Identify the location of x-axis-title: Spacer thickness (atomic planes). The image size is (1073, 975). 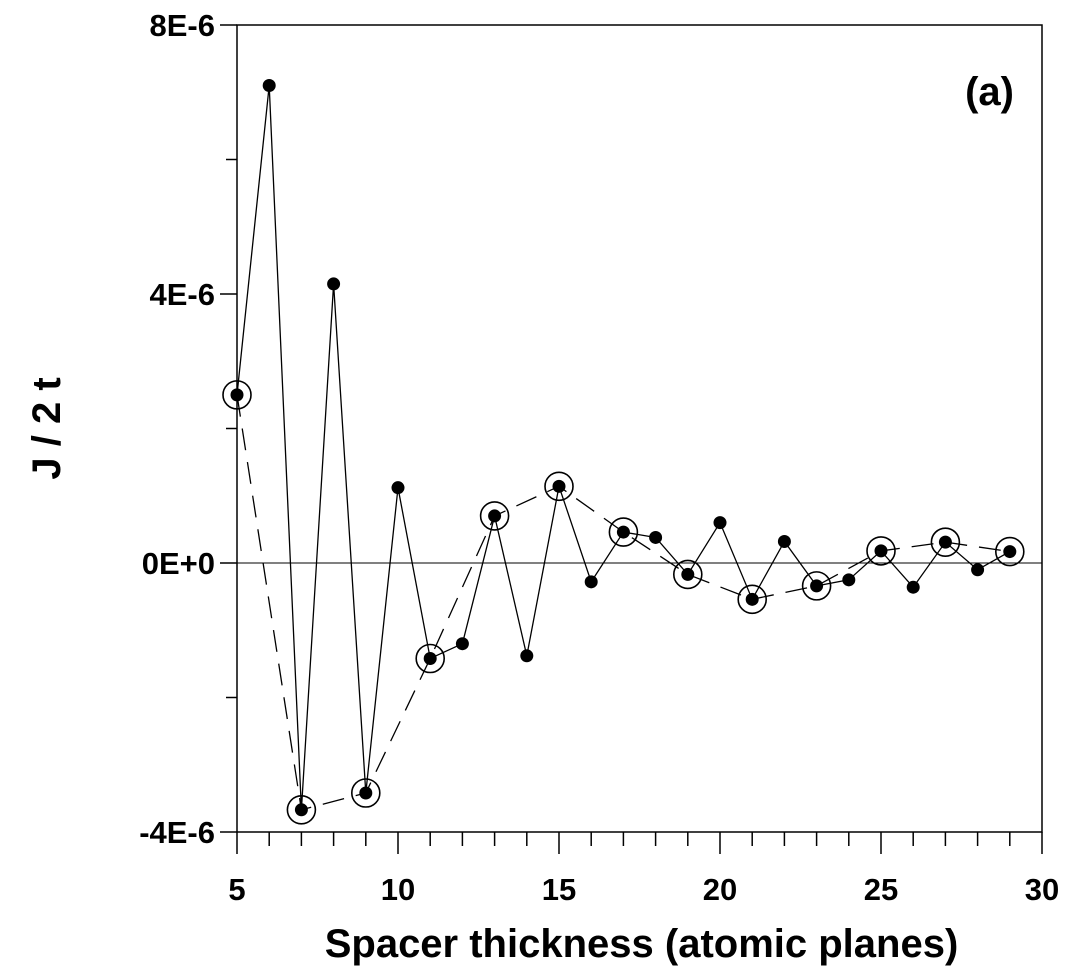
(642, 944).